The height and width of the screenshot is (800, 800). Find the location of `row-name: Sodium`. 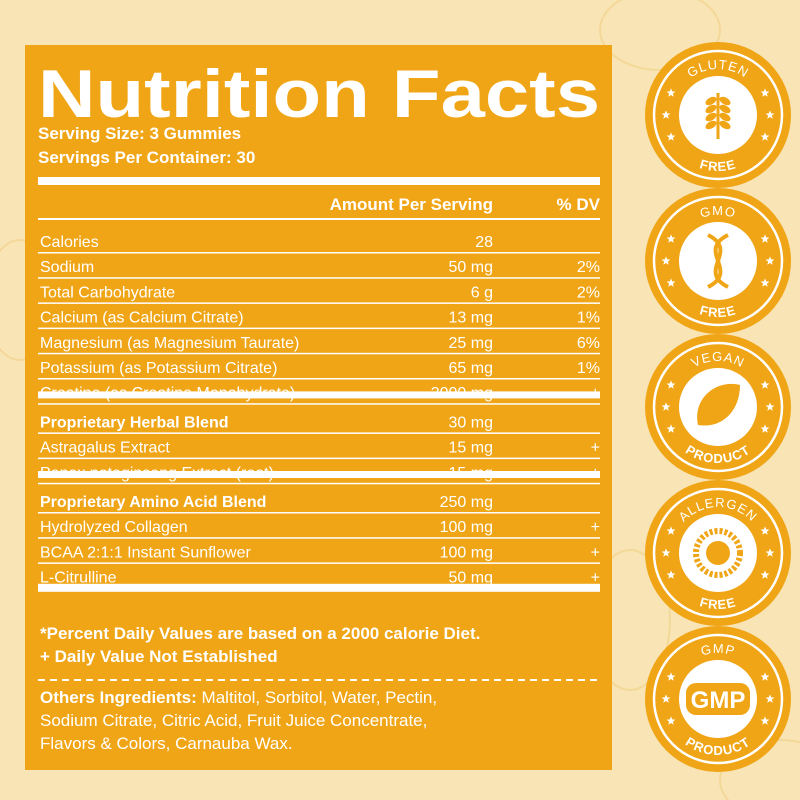

row-name: Sodium is located at coordinates (67, 267).